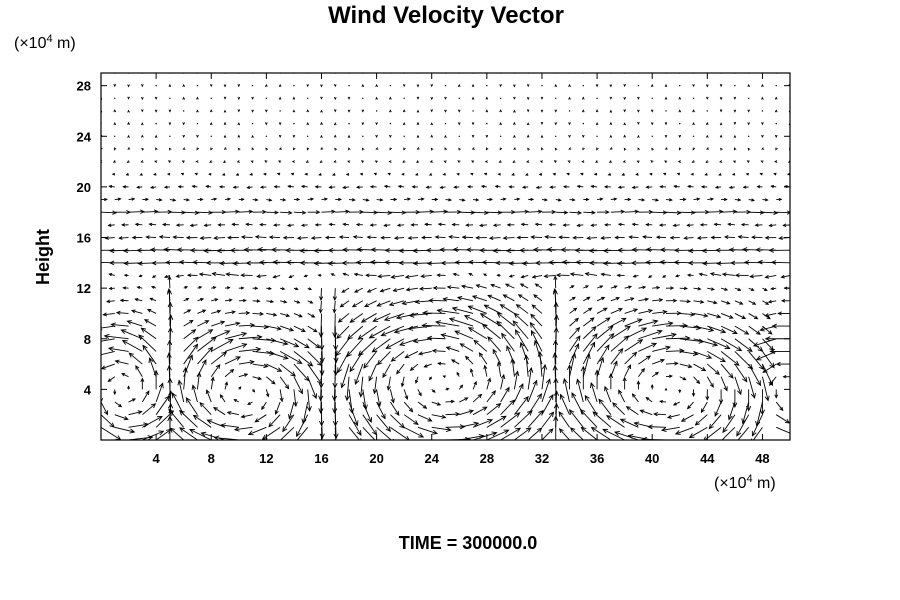  I want to click on y-tick-label: 4, so click(88, 389).